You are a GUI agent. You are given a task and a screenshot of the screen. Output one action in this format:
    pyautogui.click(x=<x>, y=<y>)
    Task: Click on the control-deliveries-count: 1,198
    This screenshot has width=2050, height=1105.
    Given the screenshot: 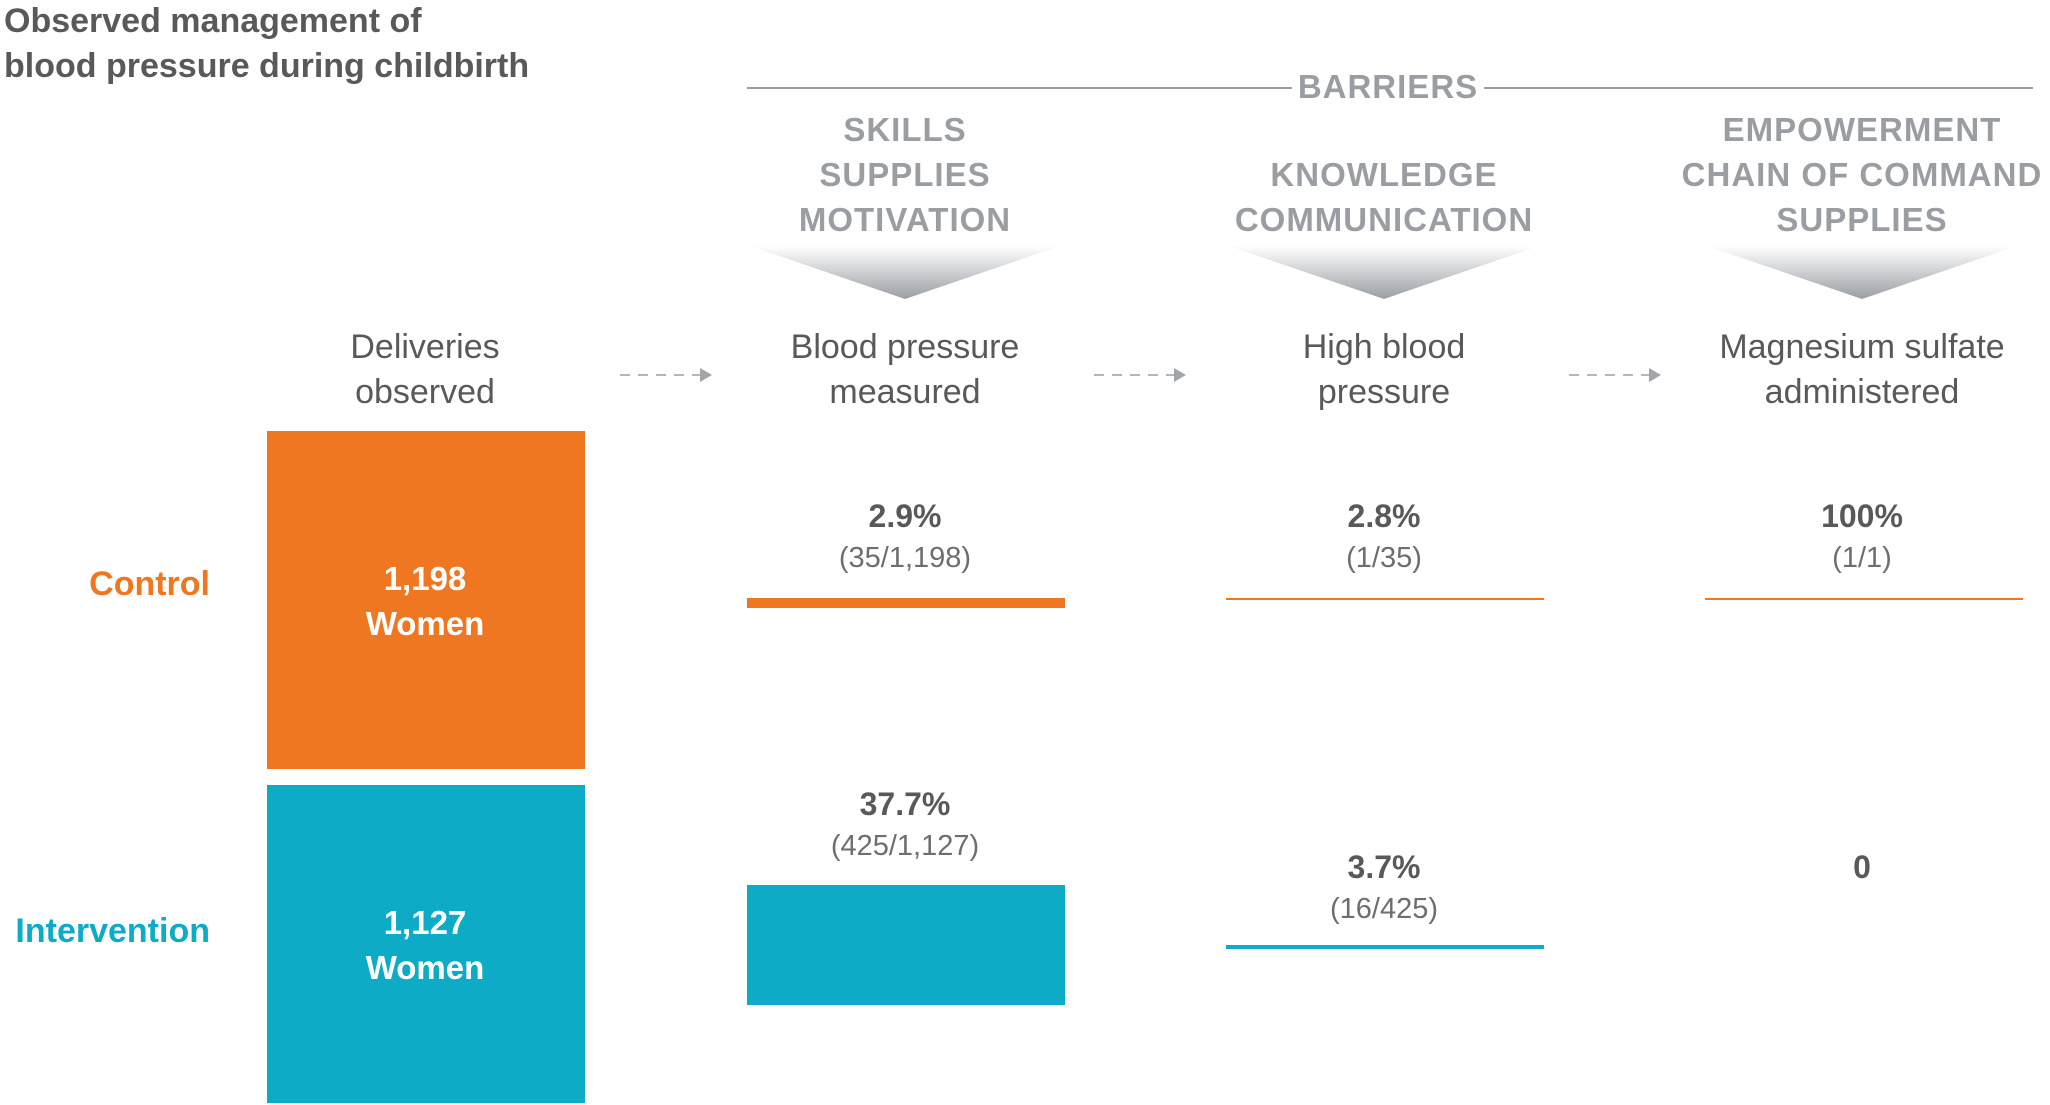 What is the action you would take?
    pyautogui.click(x=425, y=578)
    